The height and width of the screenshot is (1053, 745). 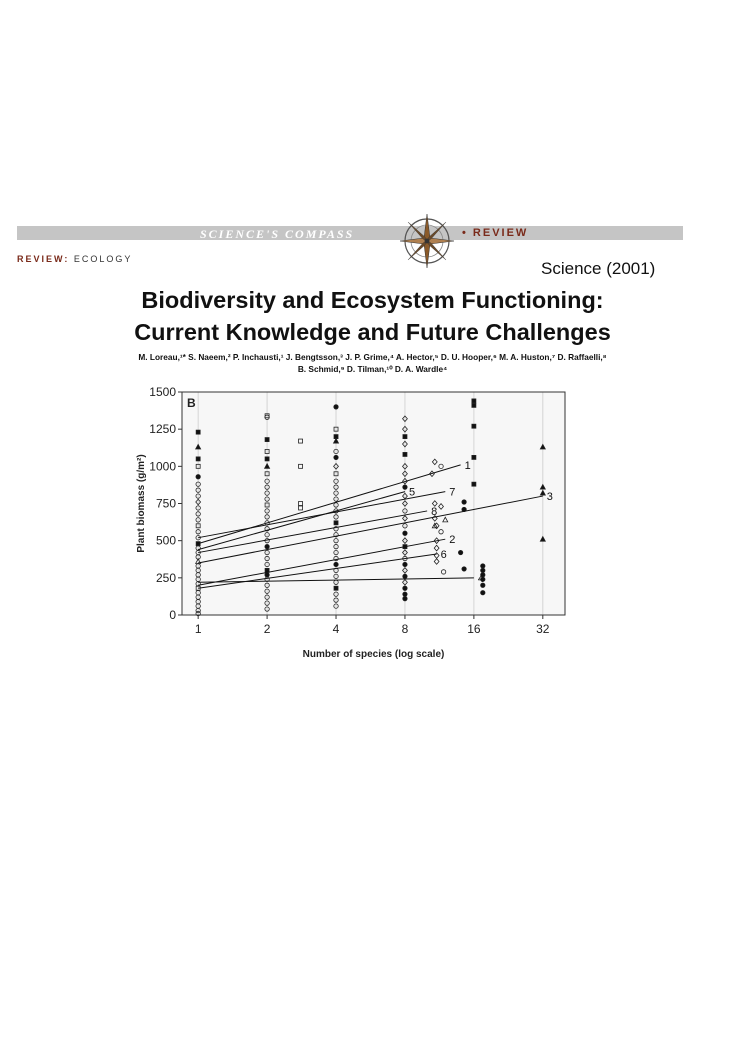 What do you see at coordinates (550, 497) in the screenshot?
I see `regression-line-label: 3` at bounding box center [550, 497].